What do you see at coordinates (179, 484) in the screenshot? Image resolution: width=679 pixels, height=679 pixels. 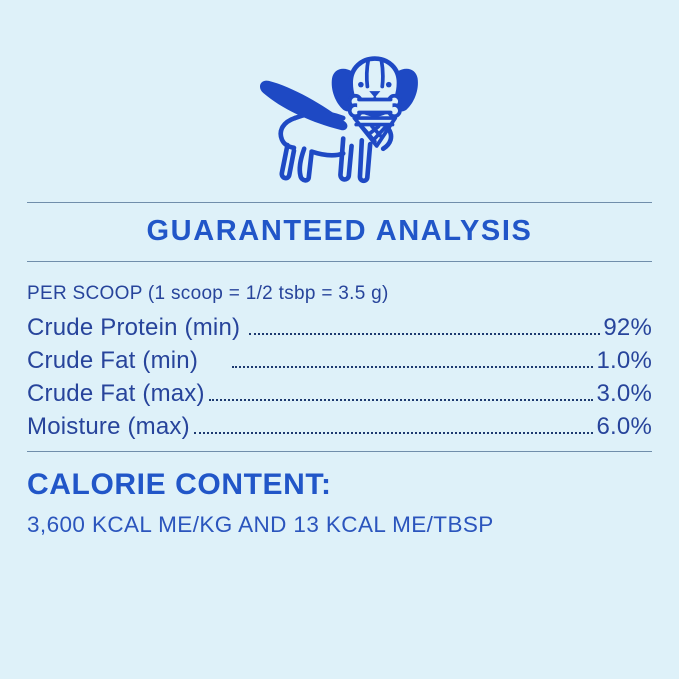 I see `calorie-content-title: CALORIE CONTENT:` at bounding box center [179, 484].